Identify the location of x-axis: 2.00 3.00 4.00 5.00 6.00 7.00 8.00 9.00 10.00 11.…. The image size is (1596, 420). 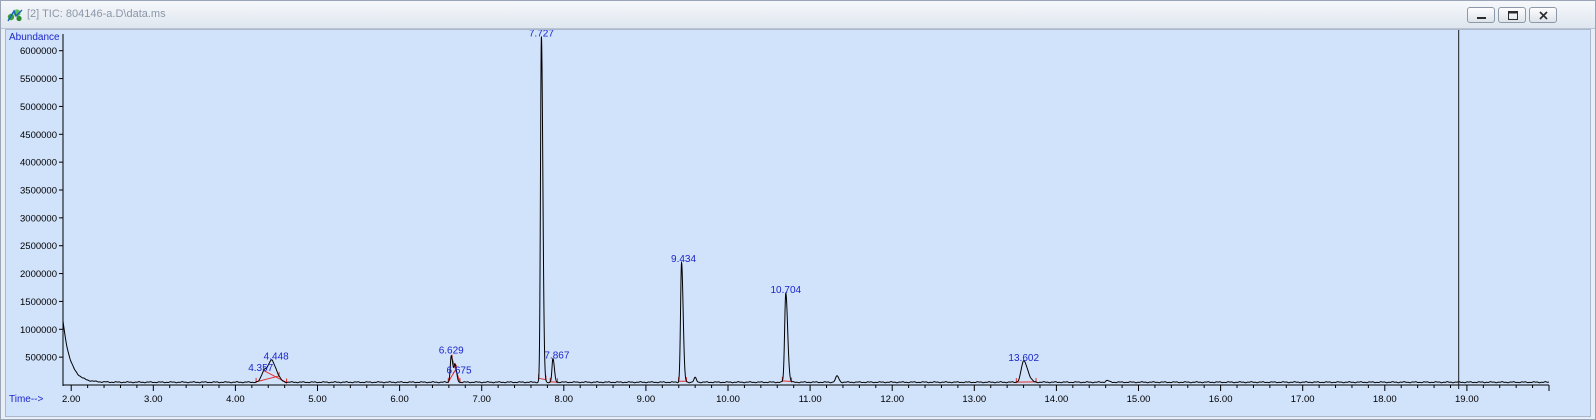
(806, 394).